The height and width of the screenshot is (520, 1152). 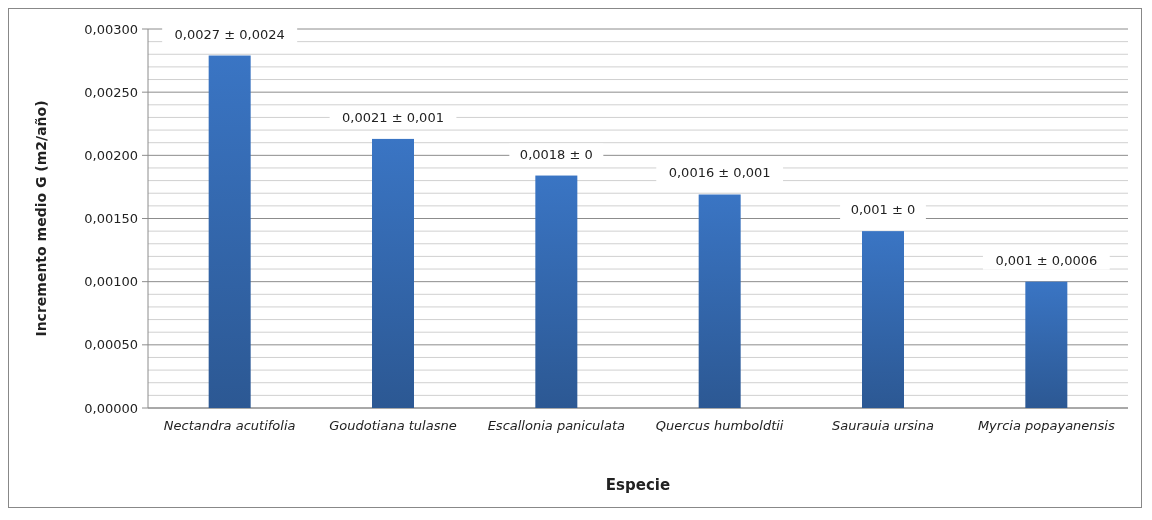 What do you see at coordinates (111, 155) in the screenshot?
I see `y-tick-label: 0,00200` at bounding box center [111, 155].